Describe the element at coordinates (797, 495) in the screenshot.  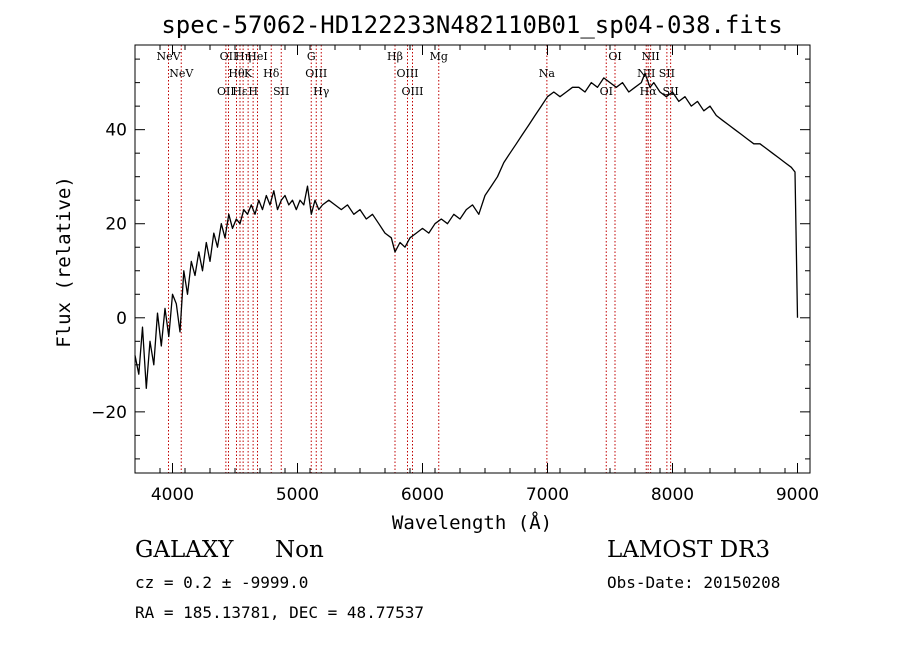
I see `x-tick-label: 9000` at that location.